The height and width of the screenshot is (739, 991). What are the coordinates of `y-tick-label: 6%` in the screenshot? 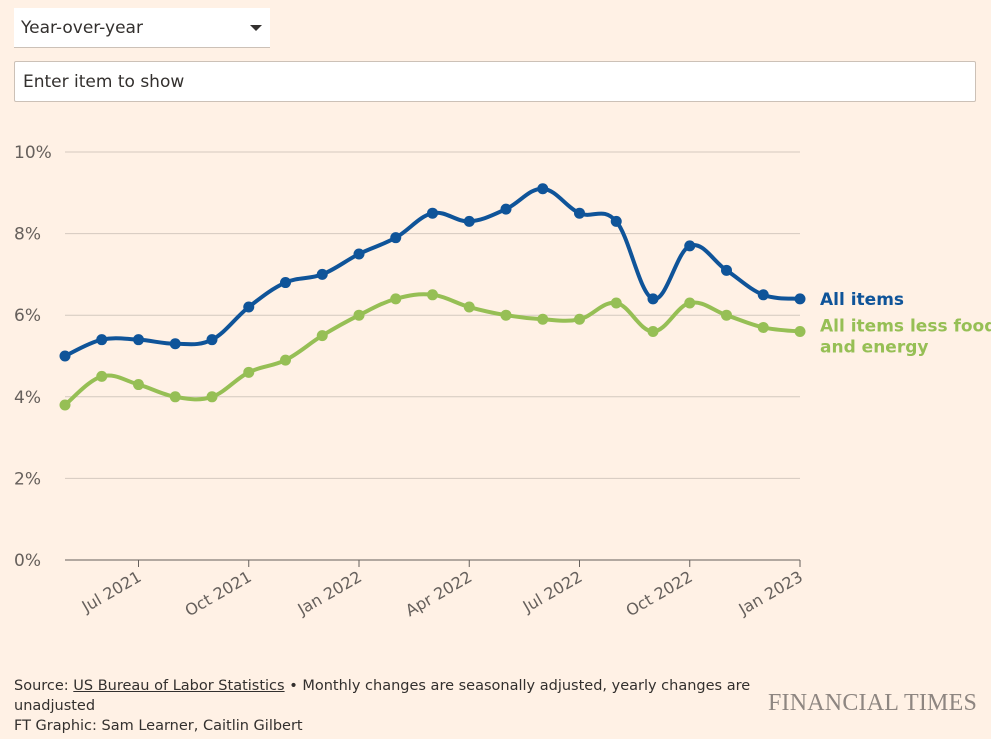 It's located at (27, 316).